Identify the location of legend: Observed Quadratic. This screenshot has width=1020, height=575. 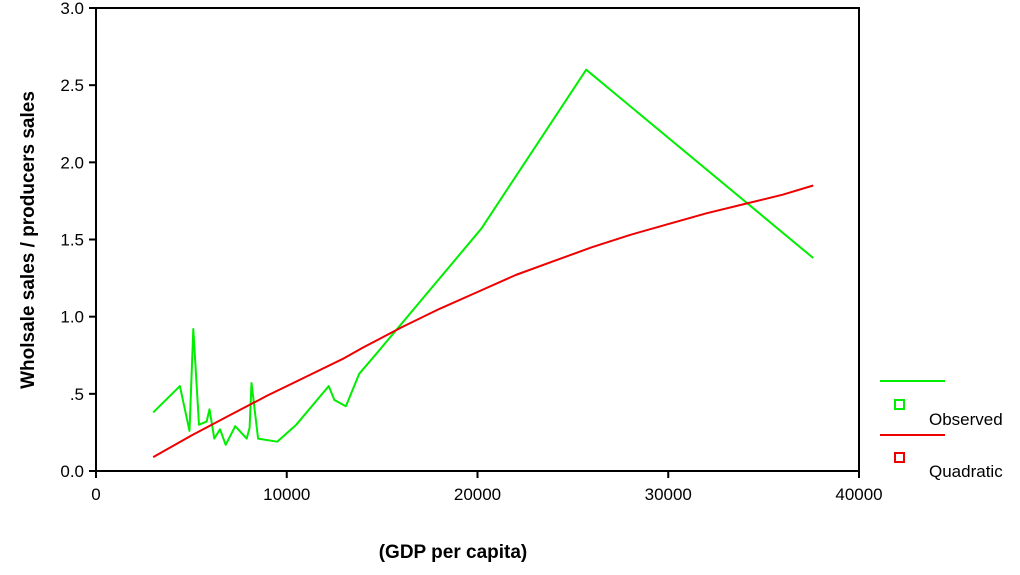
(941, 430).